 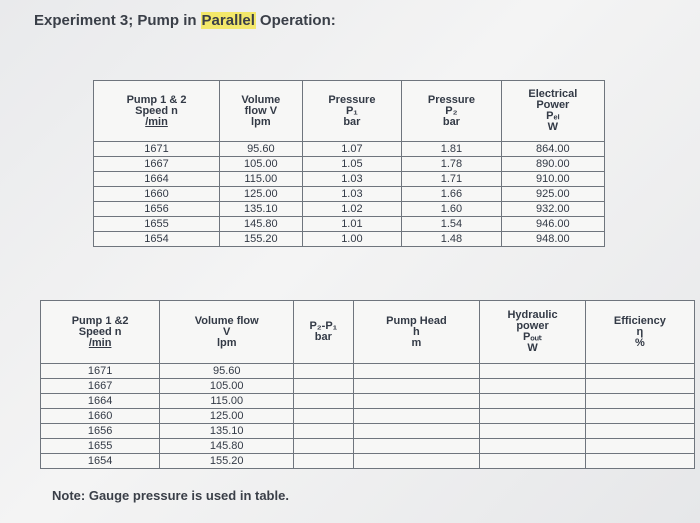 What do you see at coordinates (170, 495) in the screenshot?
I see `note: Note: Gauge pressure is used in table.` at bounding box center [170, 495].